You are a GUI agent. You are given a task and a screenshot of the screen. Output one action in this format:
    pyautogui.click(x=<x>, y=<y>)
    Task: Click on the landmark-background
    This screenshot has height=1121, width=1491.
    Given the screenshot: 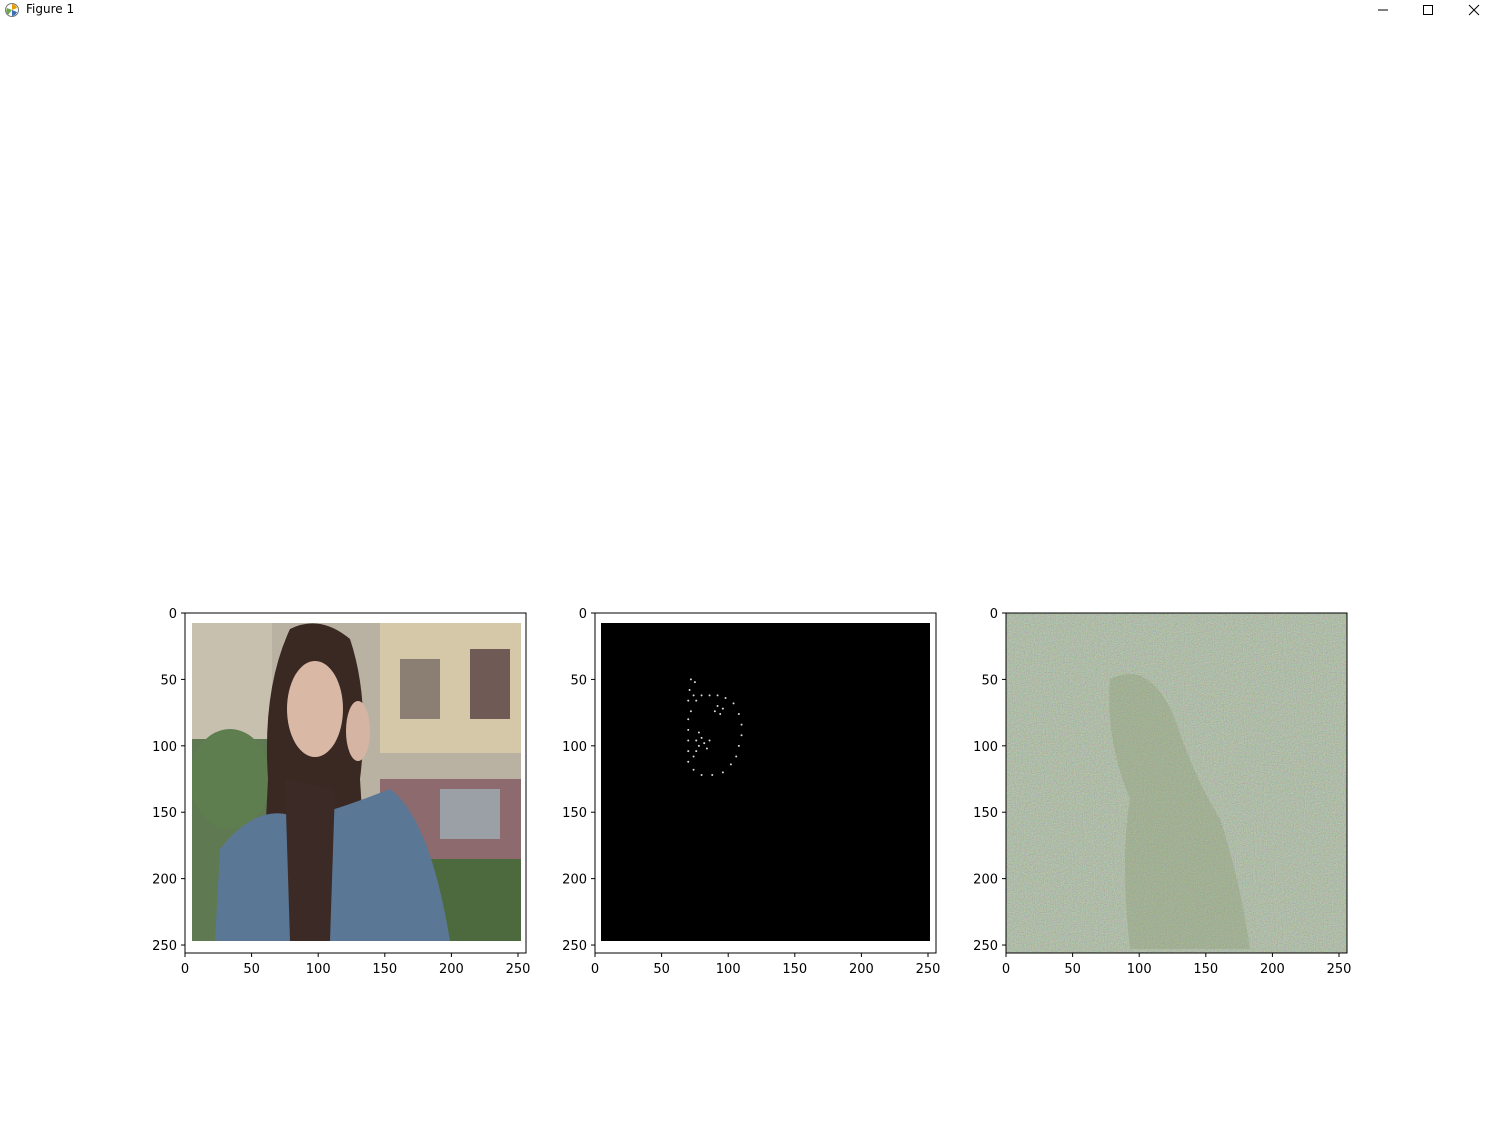 What is the action you would take?
    pyautogui.click(x=765, y=782)
    